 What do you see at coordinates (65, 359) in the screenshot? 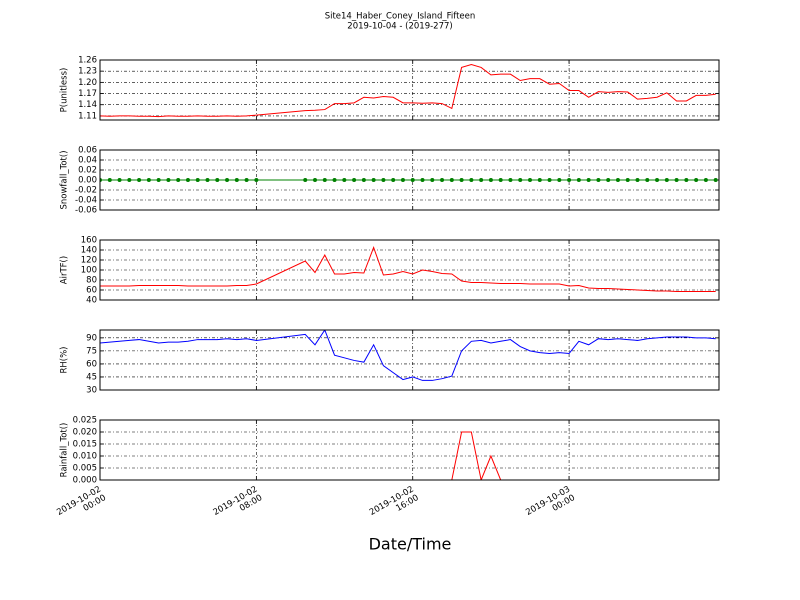
I see `y-axis-label: RH(%)` at bounding box center [65, 359].